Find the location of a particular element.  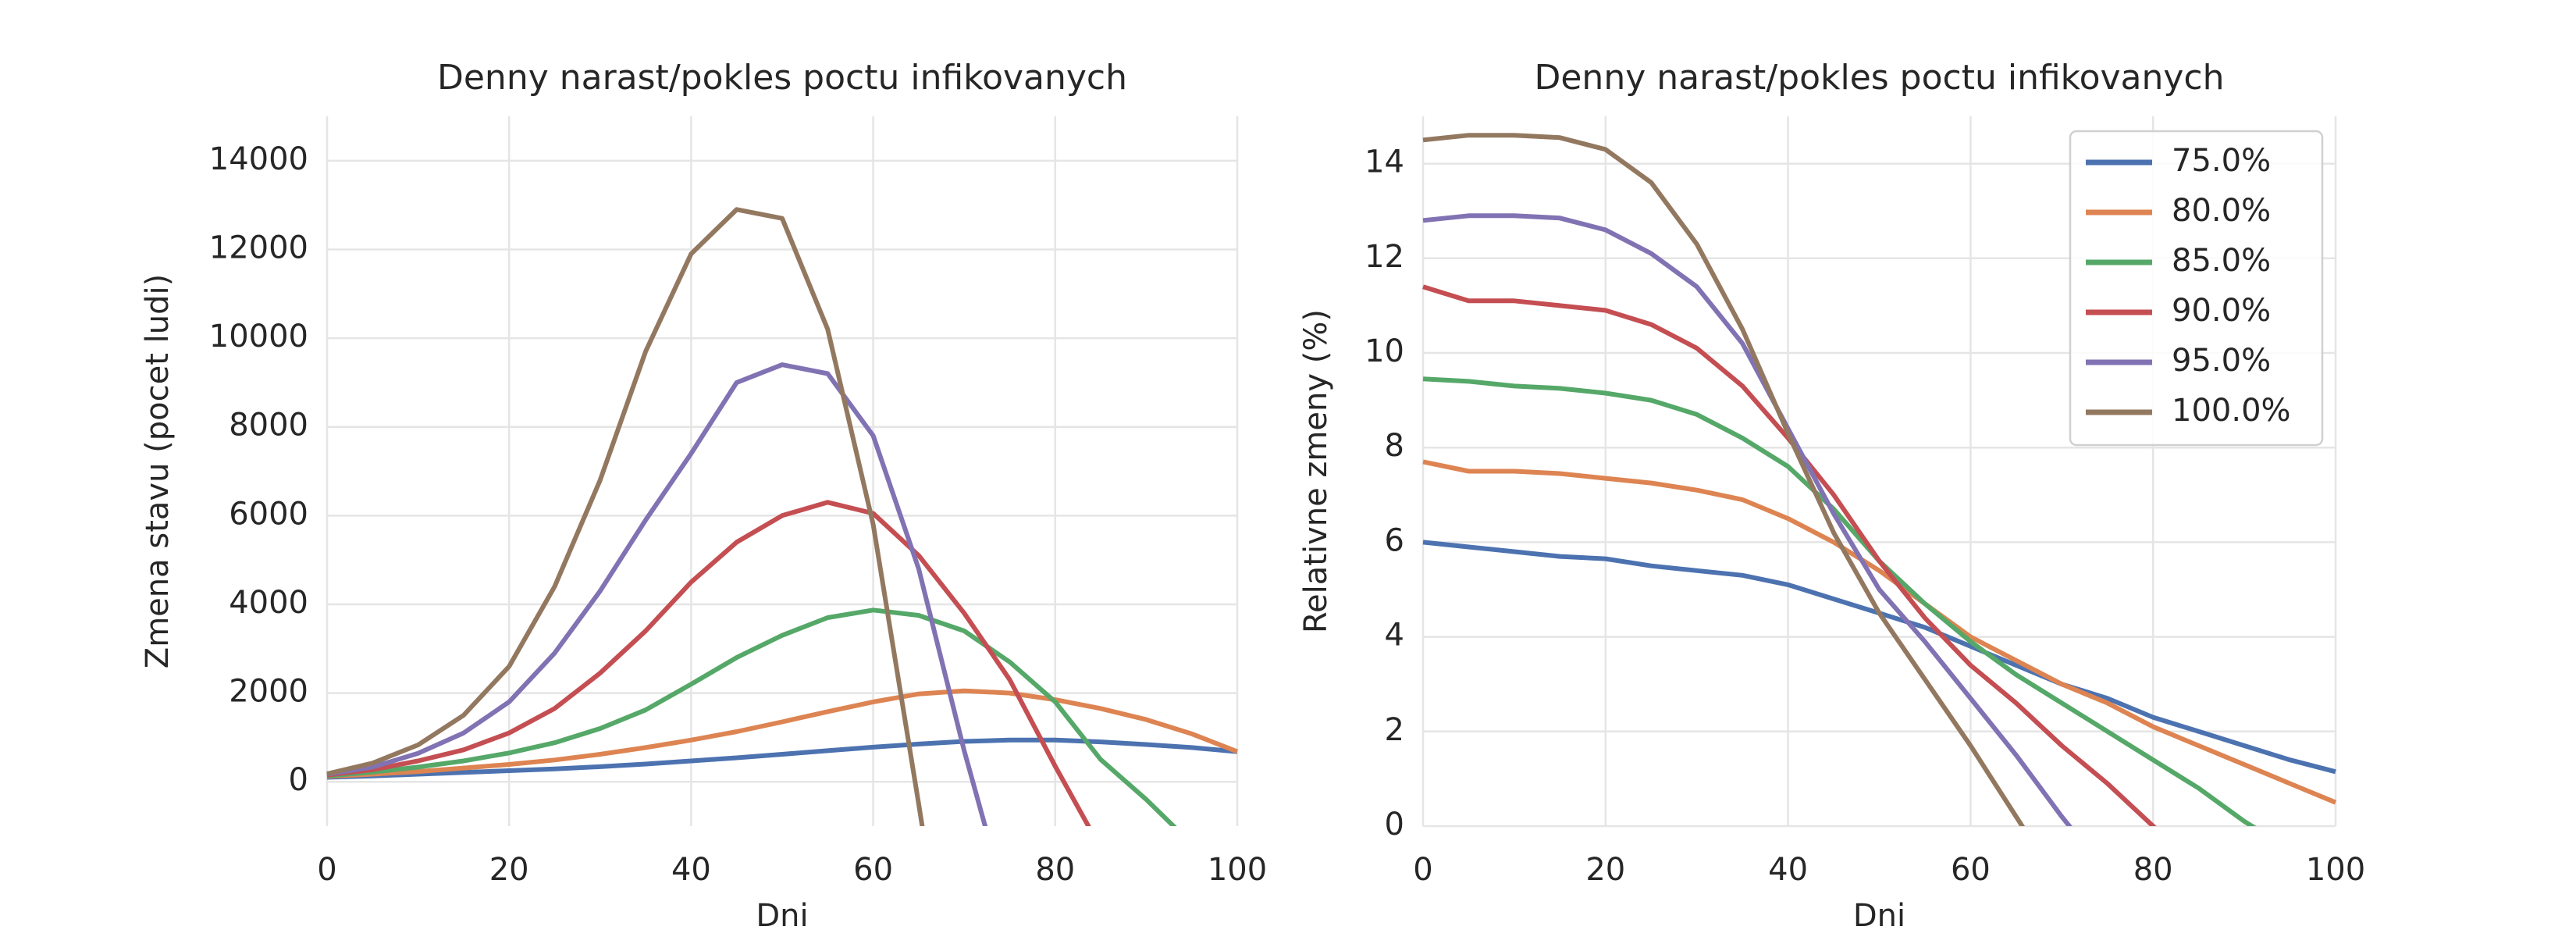

legend-label: 100.0% is located at coordinates (2231, 411).